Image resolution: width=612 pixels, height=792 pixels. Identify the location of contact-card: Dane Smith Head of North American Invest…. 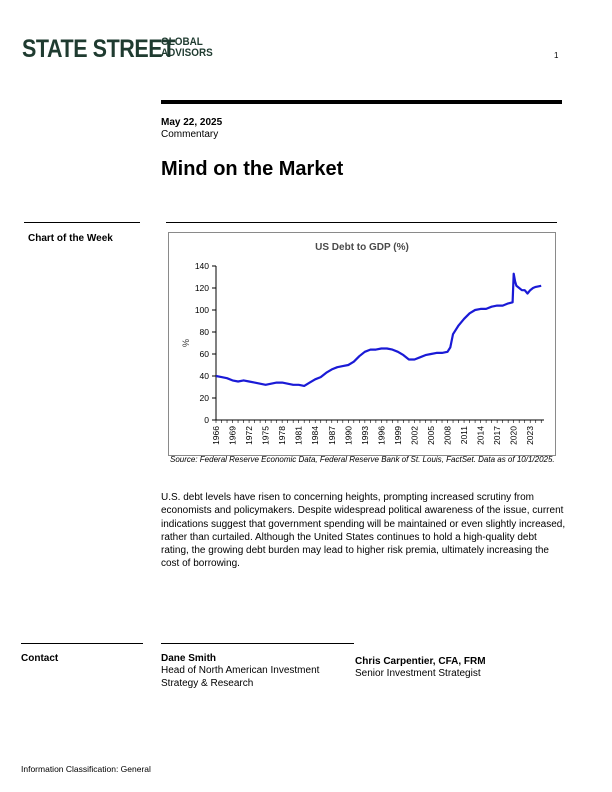
(240, 672).